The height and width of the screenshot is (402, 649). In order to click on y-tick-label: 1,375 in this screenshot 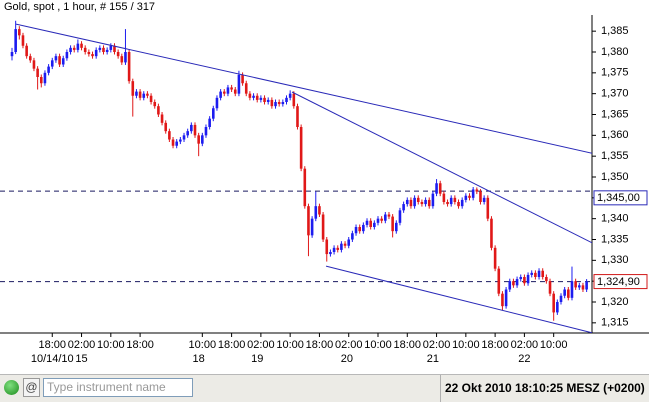, I will do `click(615, 73)`.